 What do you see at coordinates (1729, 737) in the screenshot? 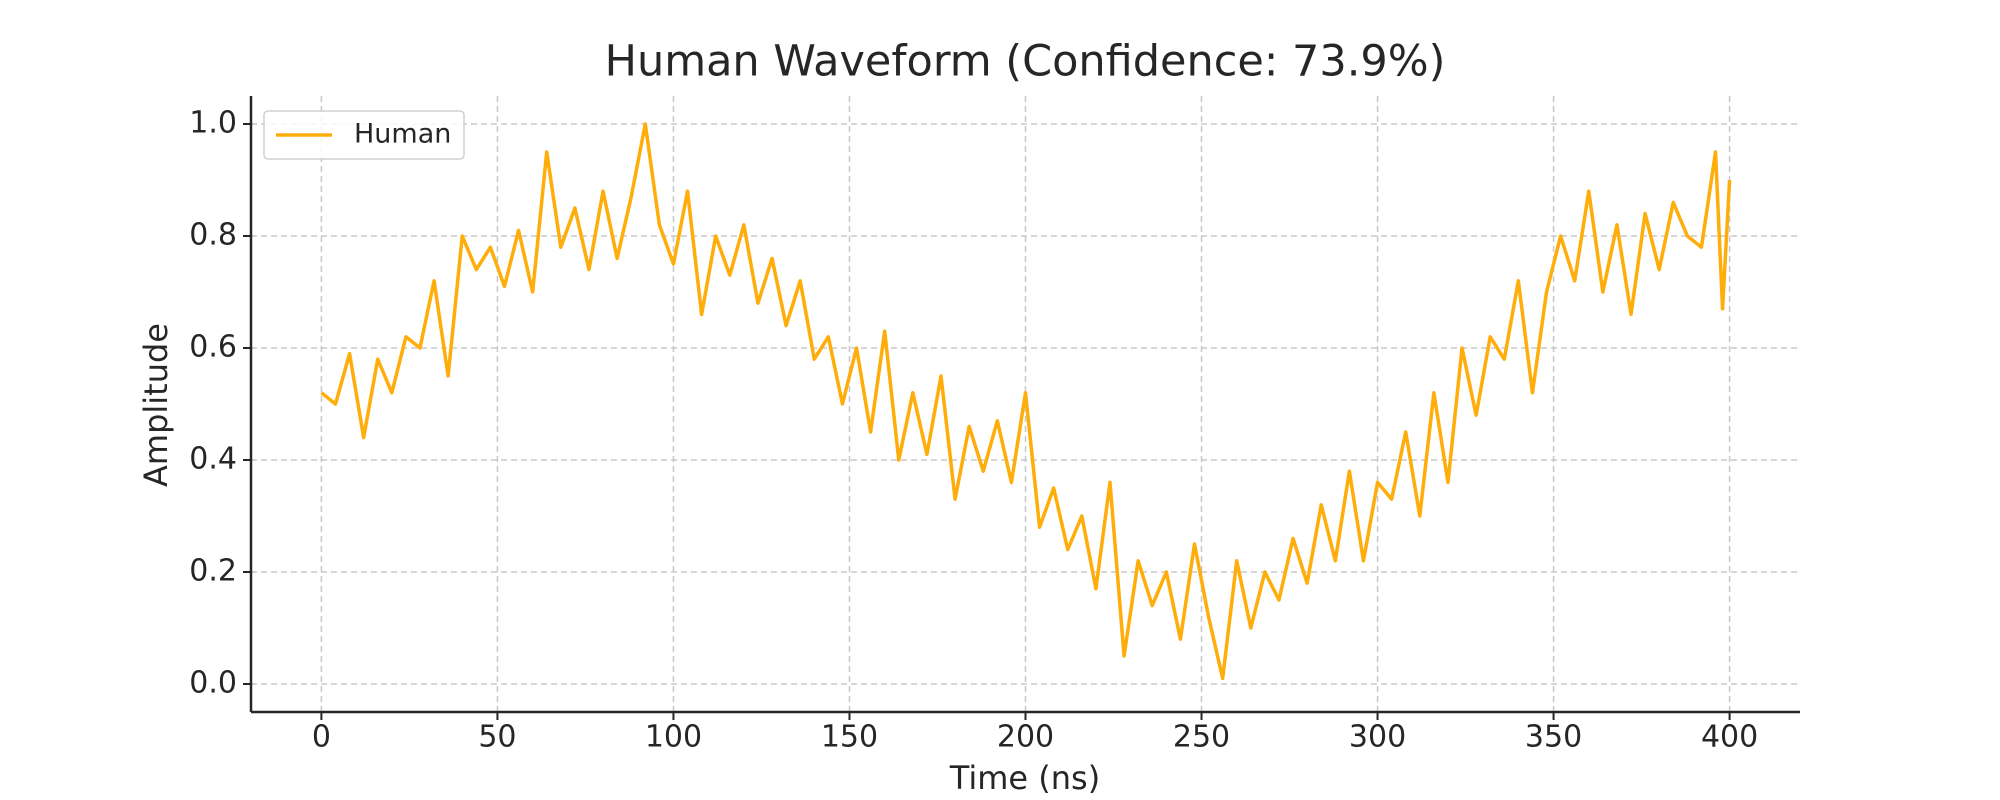
I see `x-tick-label: 400` at bounding box center [1729, 737].